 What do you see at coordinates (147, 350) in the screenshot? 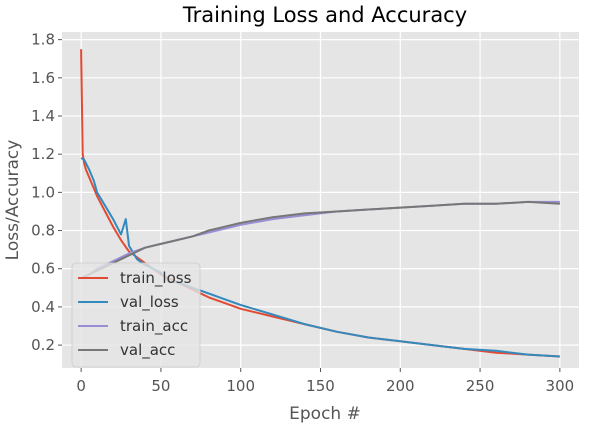
I see `legend-label: val_acc` at bounding box center [147, 350].